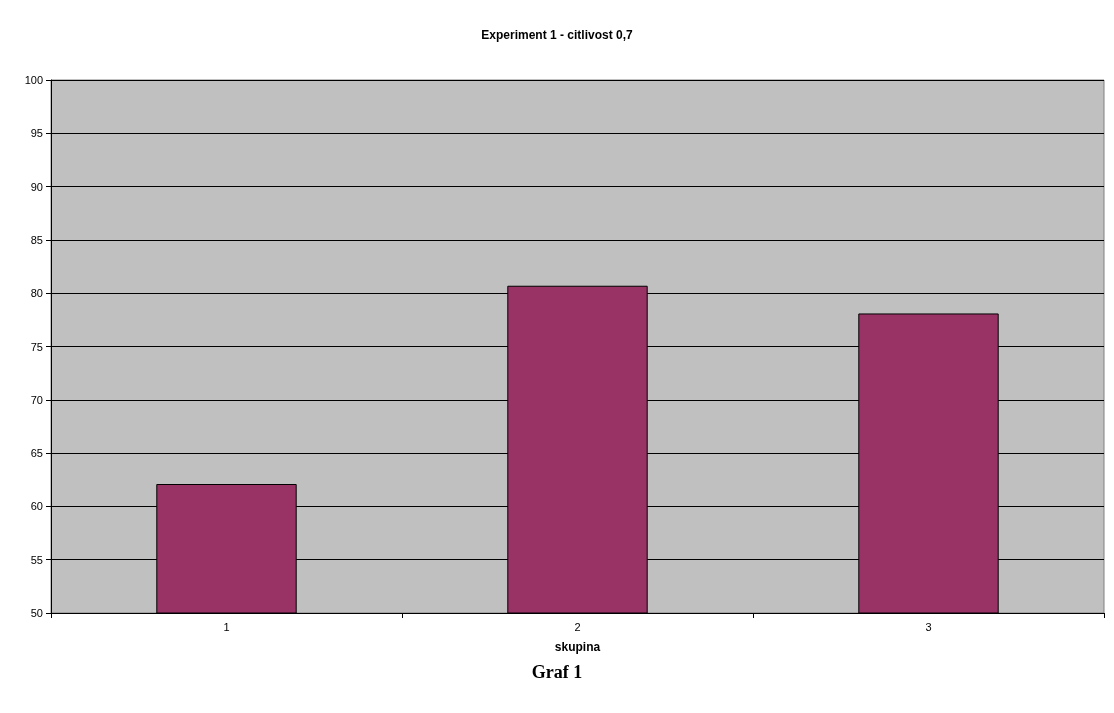 This screenshot has width=1114, height=713. Describe the element at coordinates (36, 399) in the screenshot. I see `y-tick-label: 70` at that location.